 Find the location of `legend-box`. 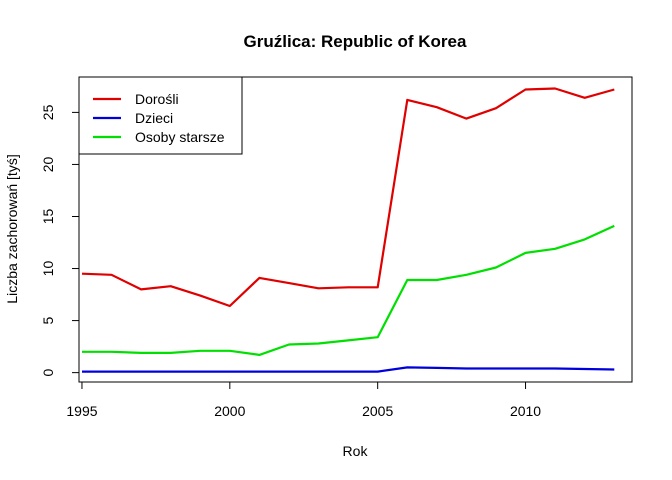

legend-box is located at coordinates (160, 115).